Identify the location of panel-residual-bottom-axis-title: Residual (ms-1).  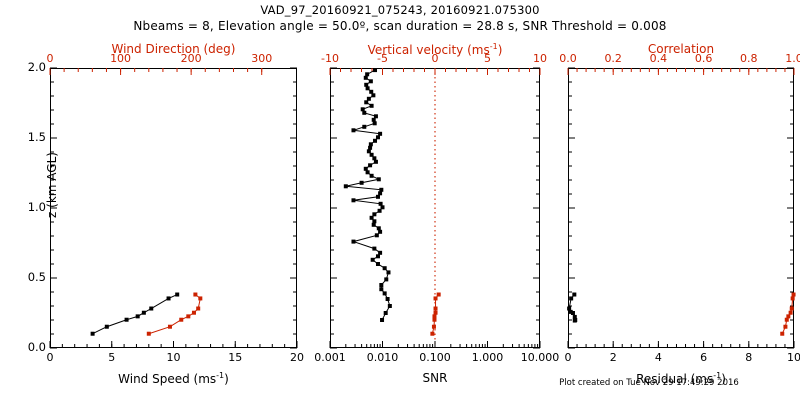
(681, 378).